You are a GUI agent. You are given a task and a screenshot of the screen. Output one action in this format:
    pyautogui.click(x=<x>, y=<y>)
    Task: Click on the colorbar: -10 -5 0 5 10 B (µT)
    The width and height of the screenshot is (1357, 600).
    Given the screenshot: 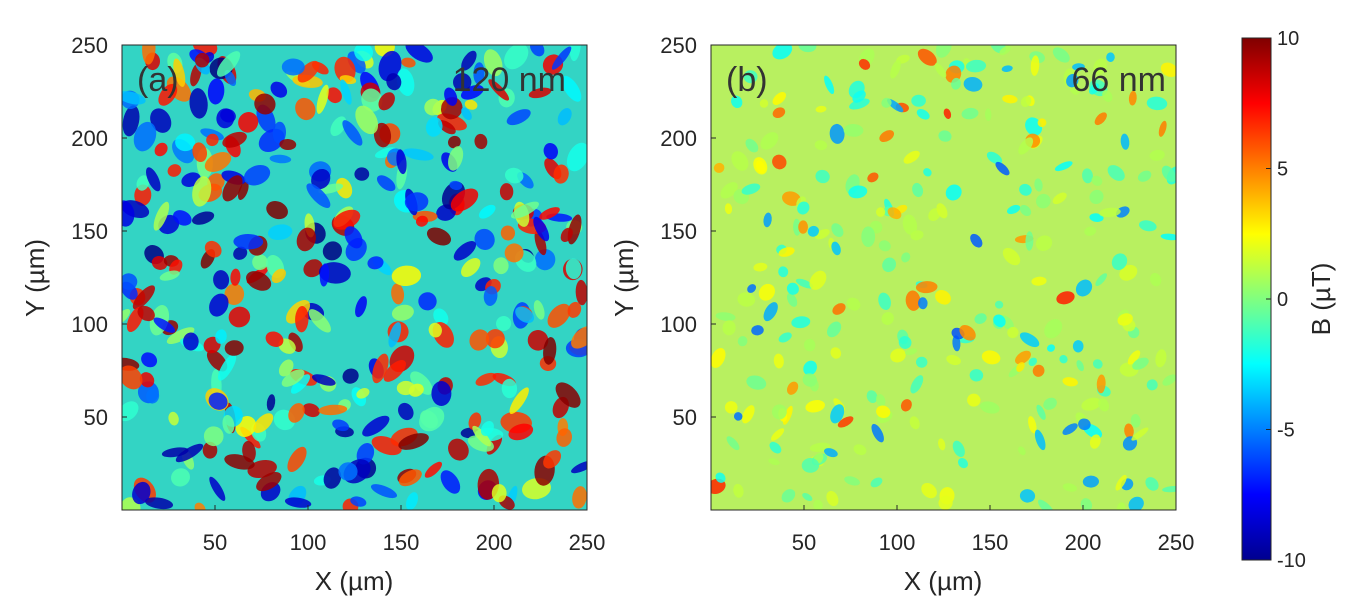 What is the action you would take?
    pyautogui.click(x=1288, y=300)
    